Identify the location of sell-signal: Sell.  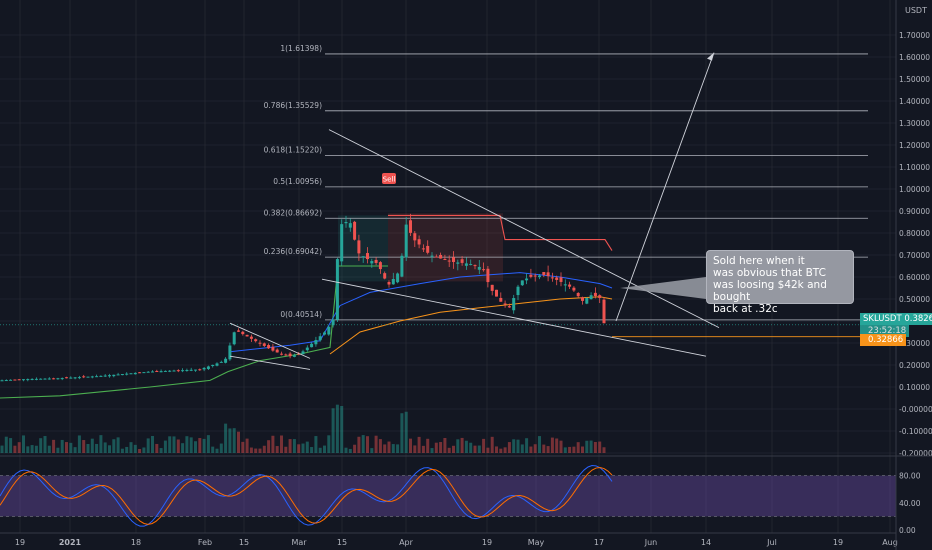
(389, 178).